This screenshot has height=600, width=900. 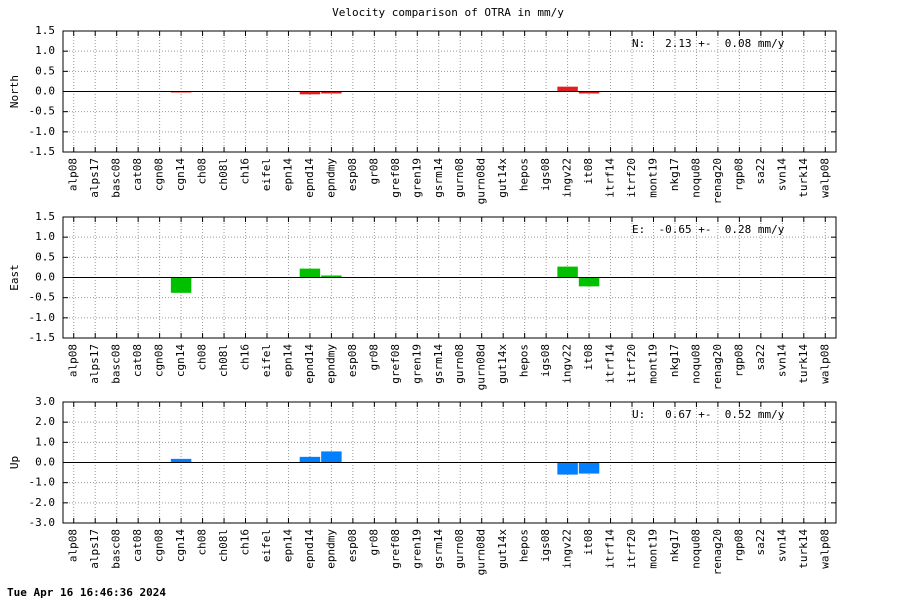 I want to click on y-axis-label: East, so click(x=14, y=277).